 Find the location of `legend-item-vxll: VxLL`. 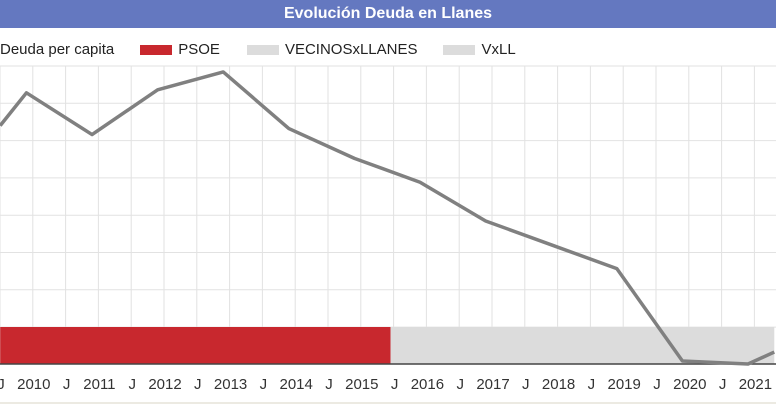

legend-item-vxll: VxLL is located at coordinates (498, 49).